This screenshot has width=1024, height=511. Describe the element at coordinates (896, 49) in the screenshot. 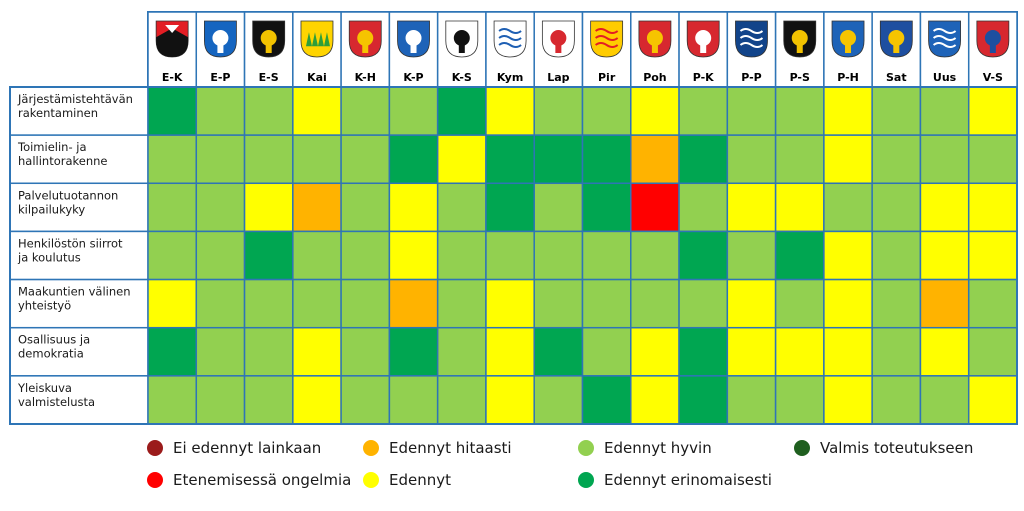

I see `region-header-sat: Sat` at that location.